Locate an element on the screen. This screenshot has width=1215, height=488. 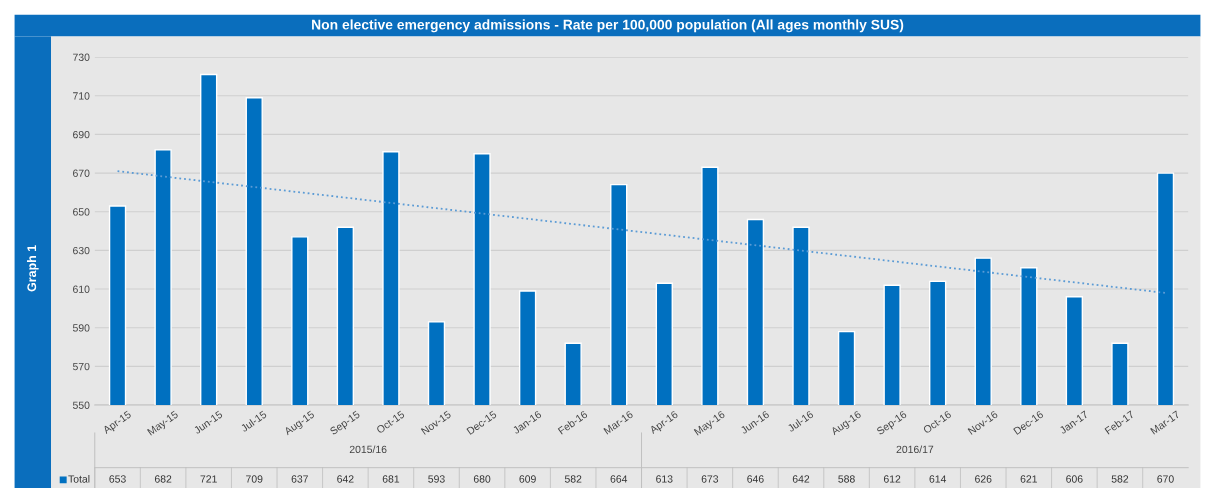
data-label: 609 is located at coordinates (527, 479).